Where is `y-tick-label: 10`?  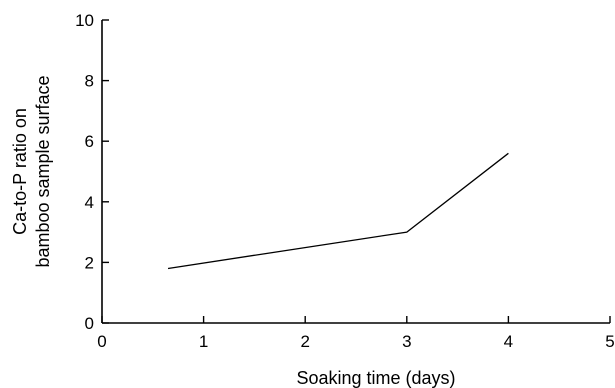 y-tick-label: 10 is located at coordinates (84, 20).